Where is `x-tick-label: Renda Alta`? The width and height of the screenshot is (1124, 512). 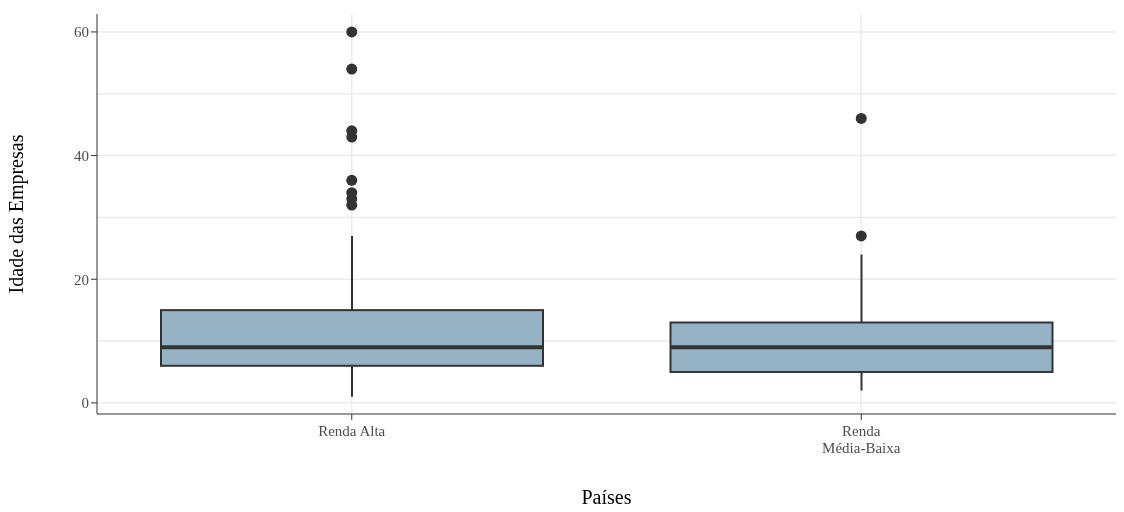 x-tick-label: Renda Alta is located at coordinates (352, 431).